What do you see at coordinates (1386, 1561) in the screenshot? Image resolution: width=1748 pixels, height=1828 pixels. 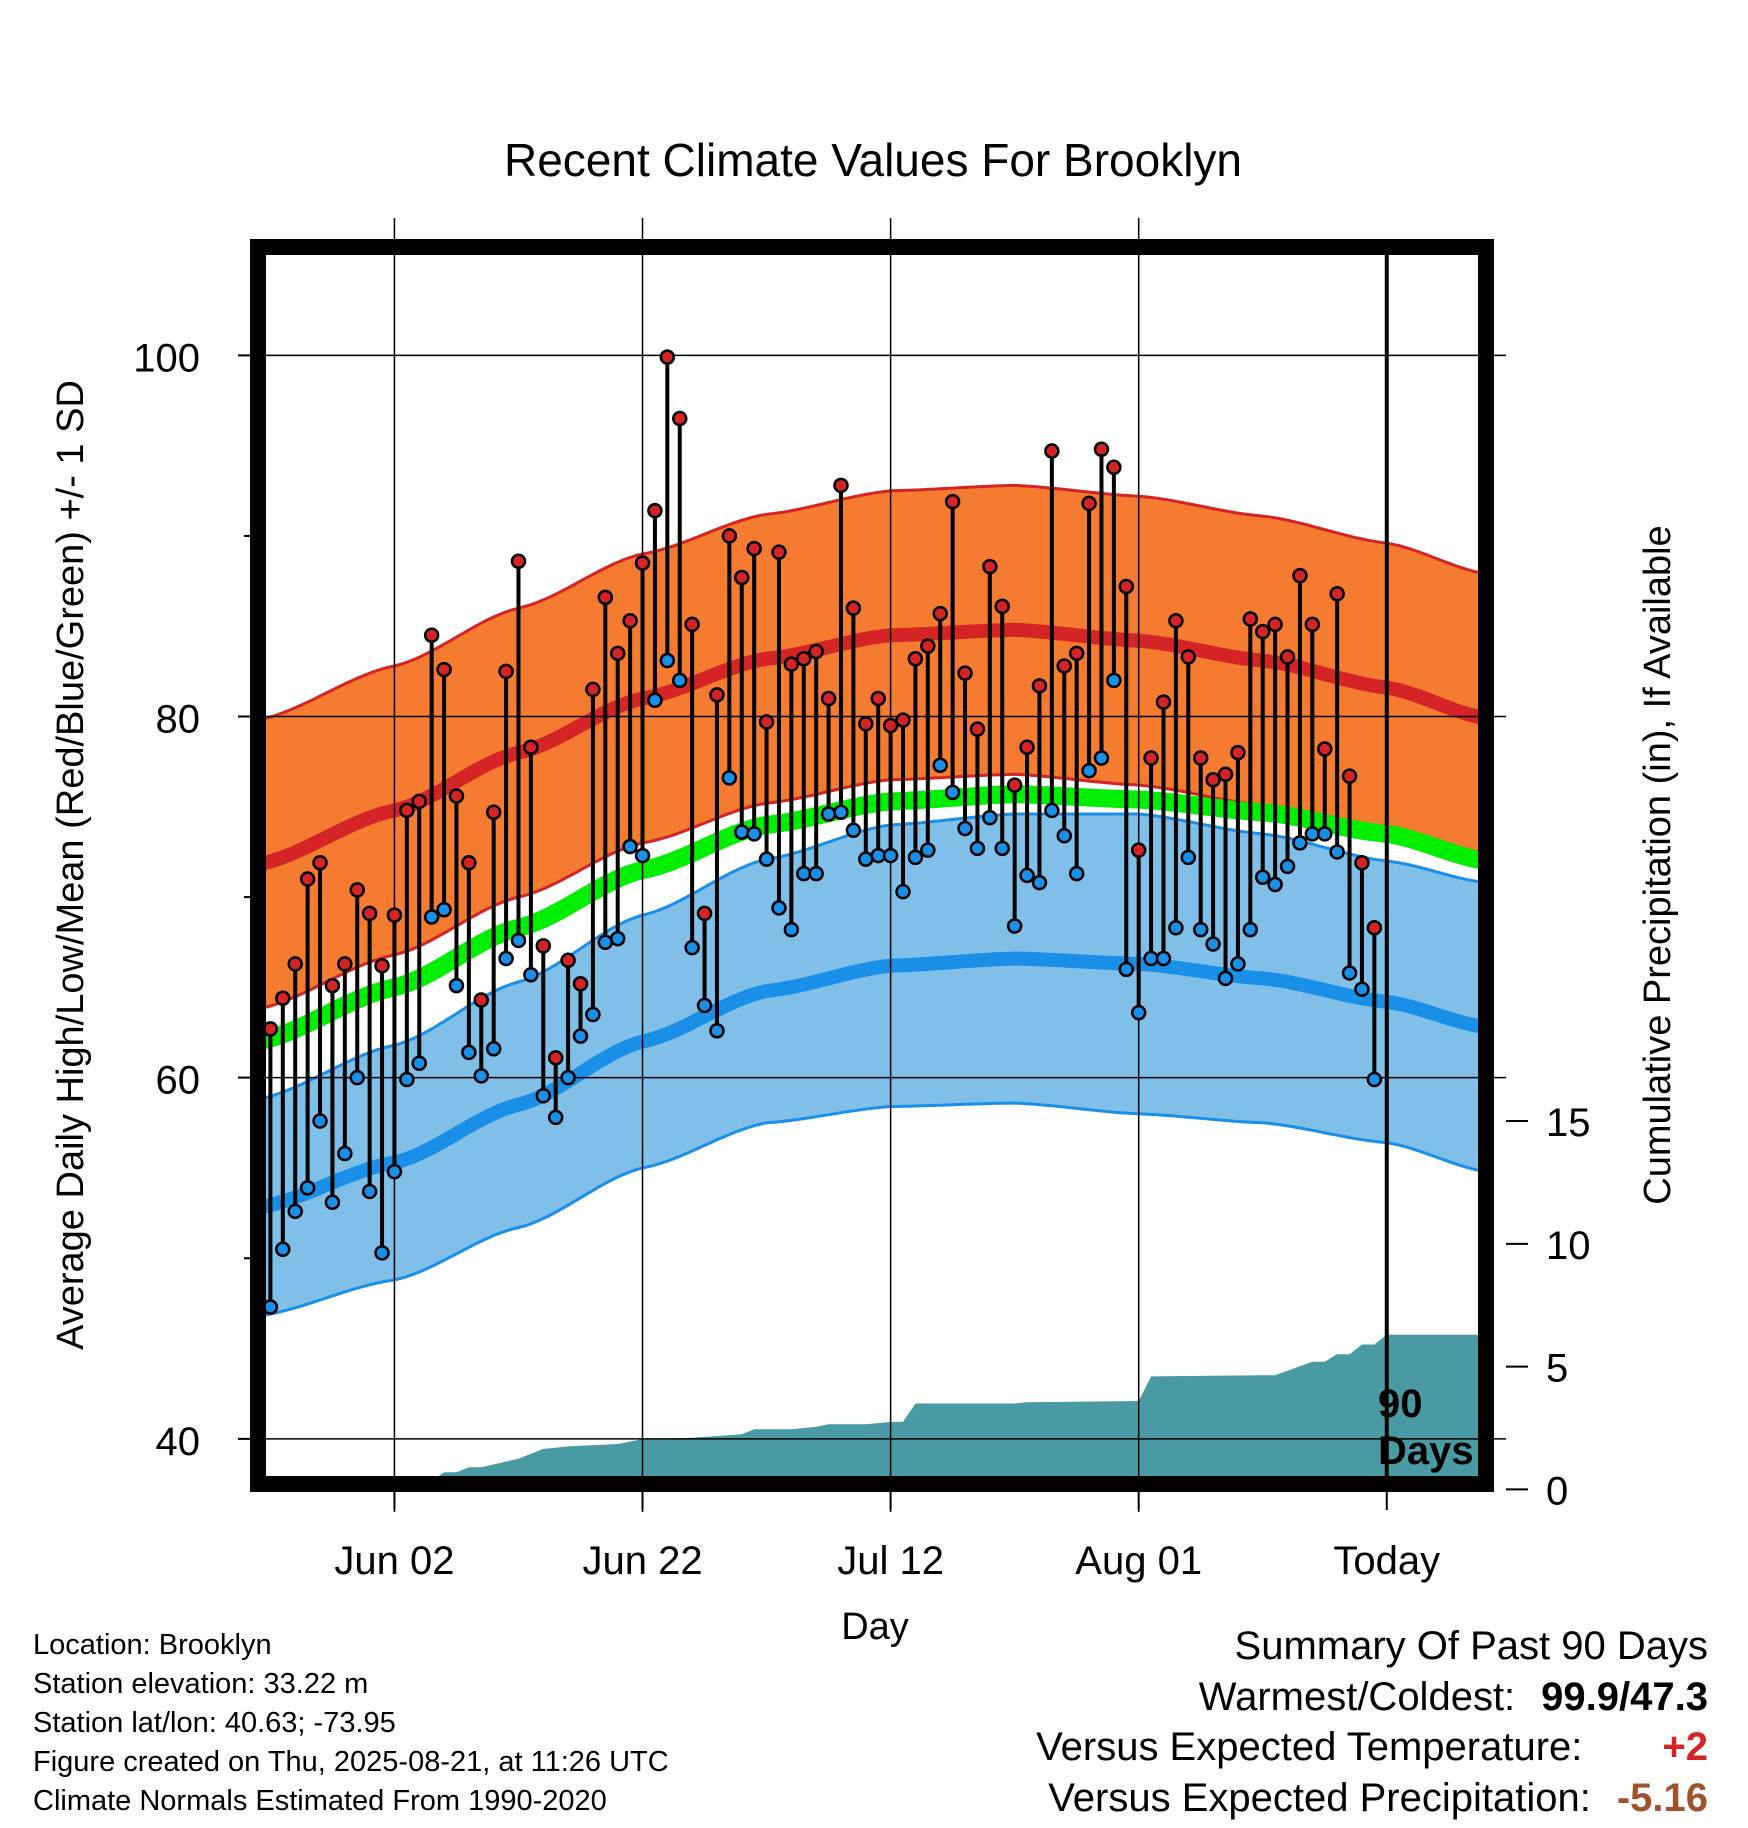 I see `x-tick-label: Today` at bounding box center [1386, 1561].